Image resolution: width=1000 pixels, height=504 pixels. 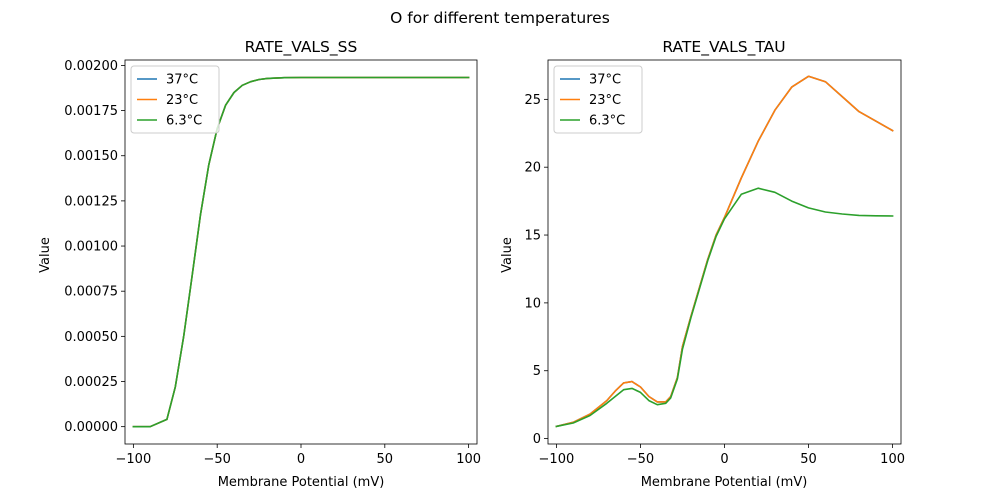 What do you see at coordinates (91, 66) in the screenshot?
I see `y-tick-label: 0.00200` at bounding box center [91, 66].